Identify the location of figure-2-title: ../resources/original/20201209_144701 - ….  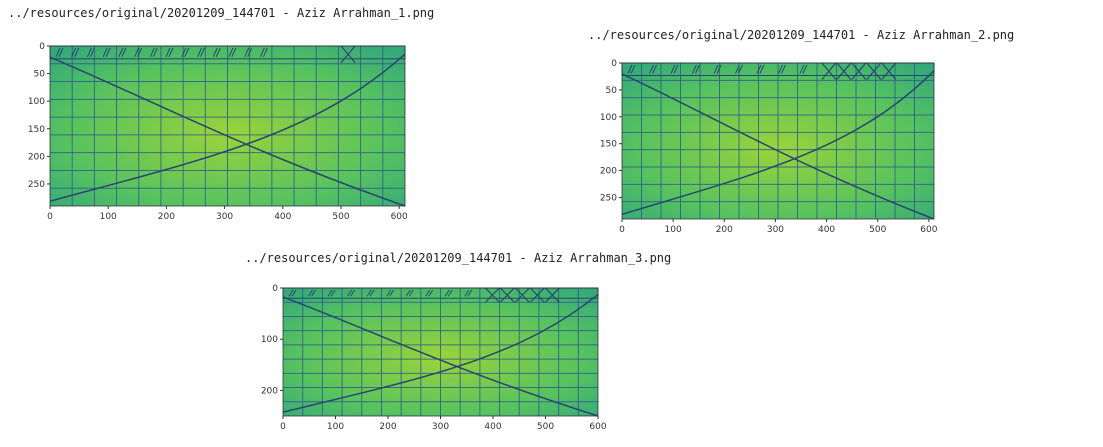
(801, 35).